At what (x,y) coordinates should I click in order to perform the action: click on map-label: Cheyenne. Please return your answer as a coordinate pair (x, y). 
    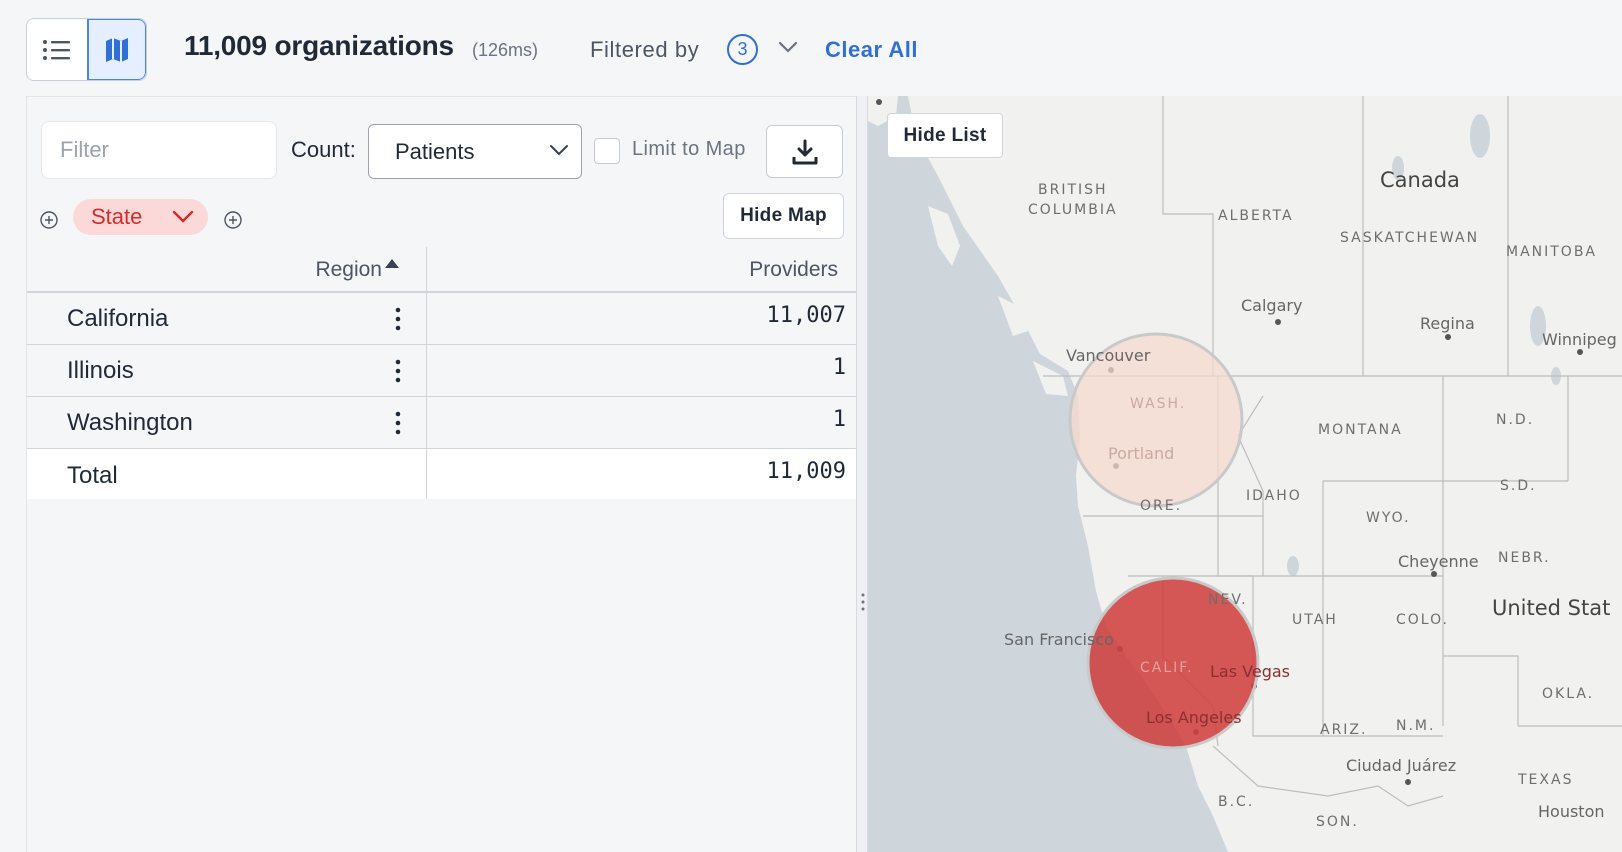
    Looking at the image, I should click on (1438, 561).